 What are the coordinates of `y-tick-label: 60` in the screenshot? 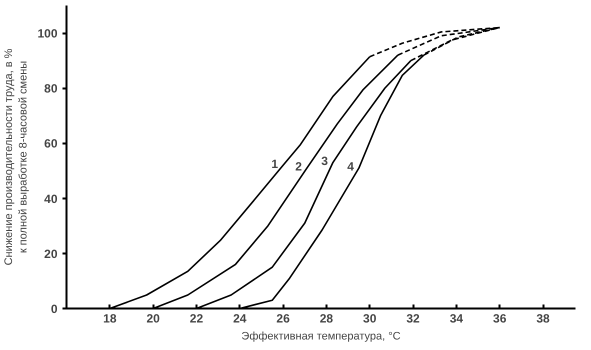 It's located at (51, 143).